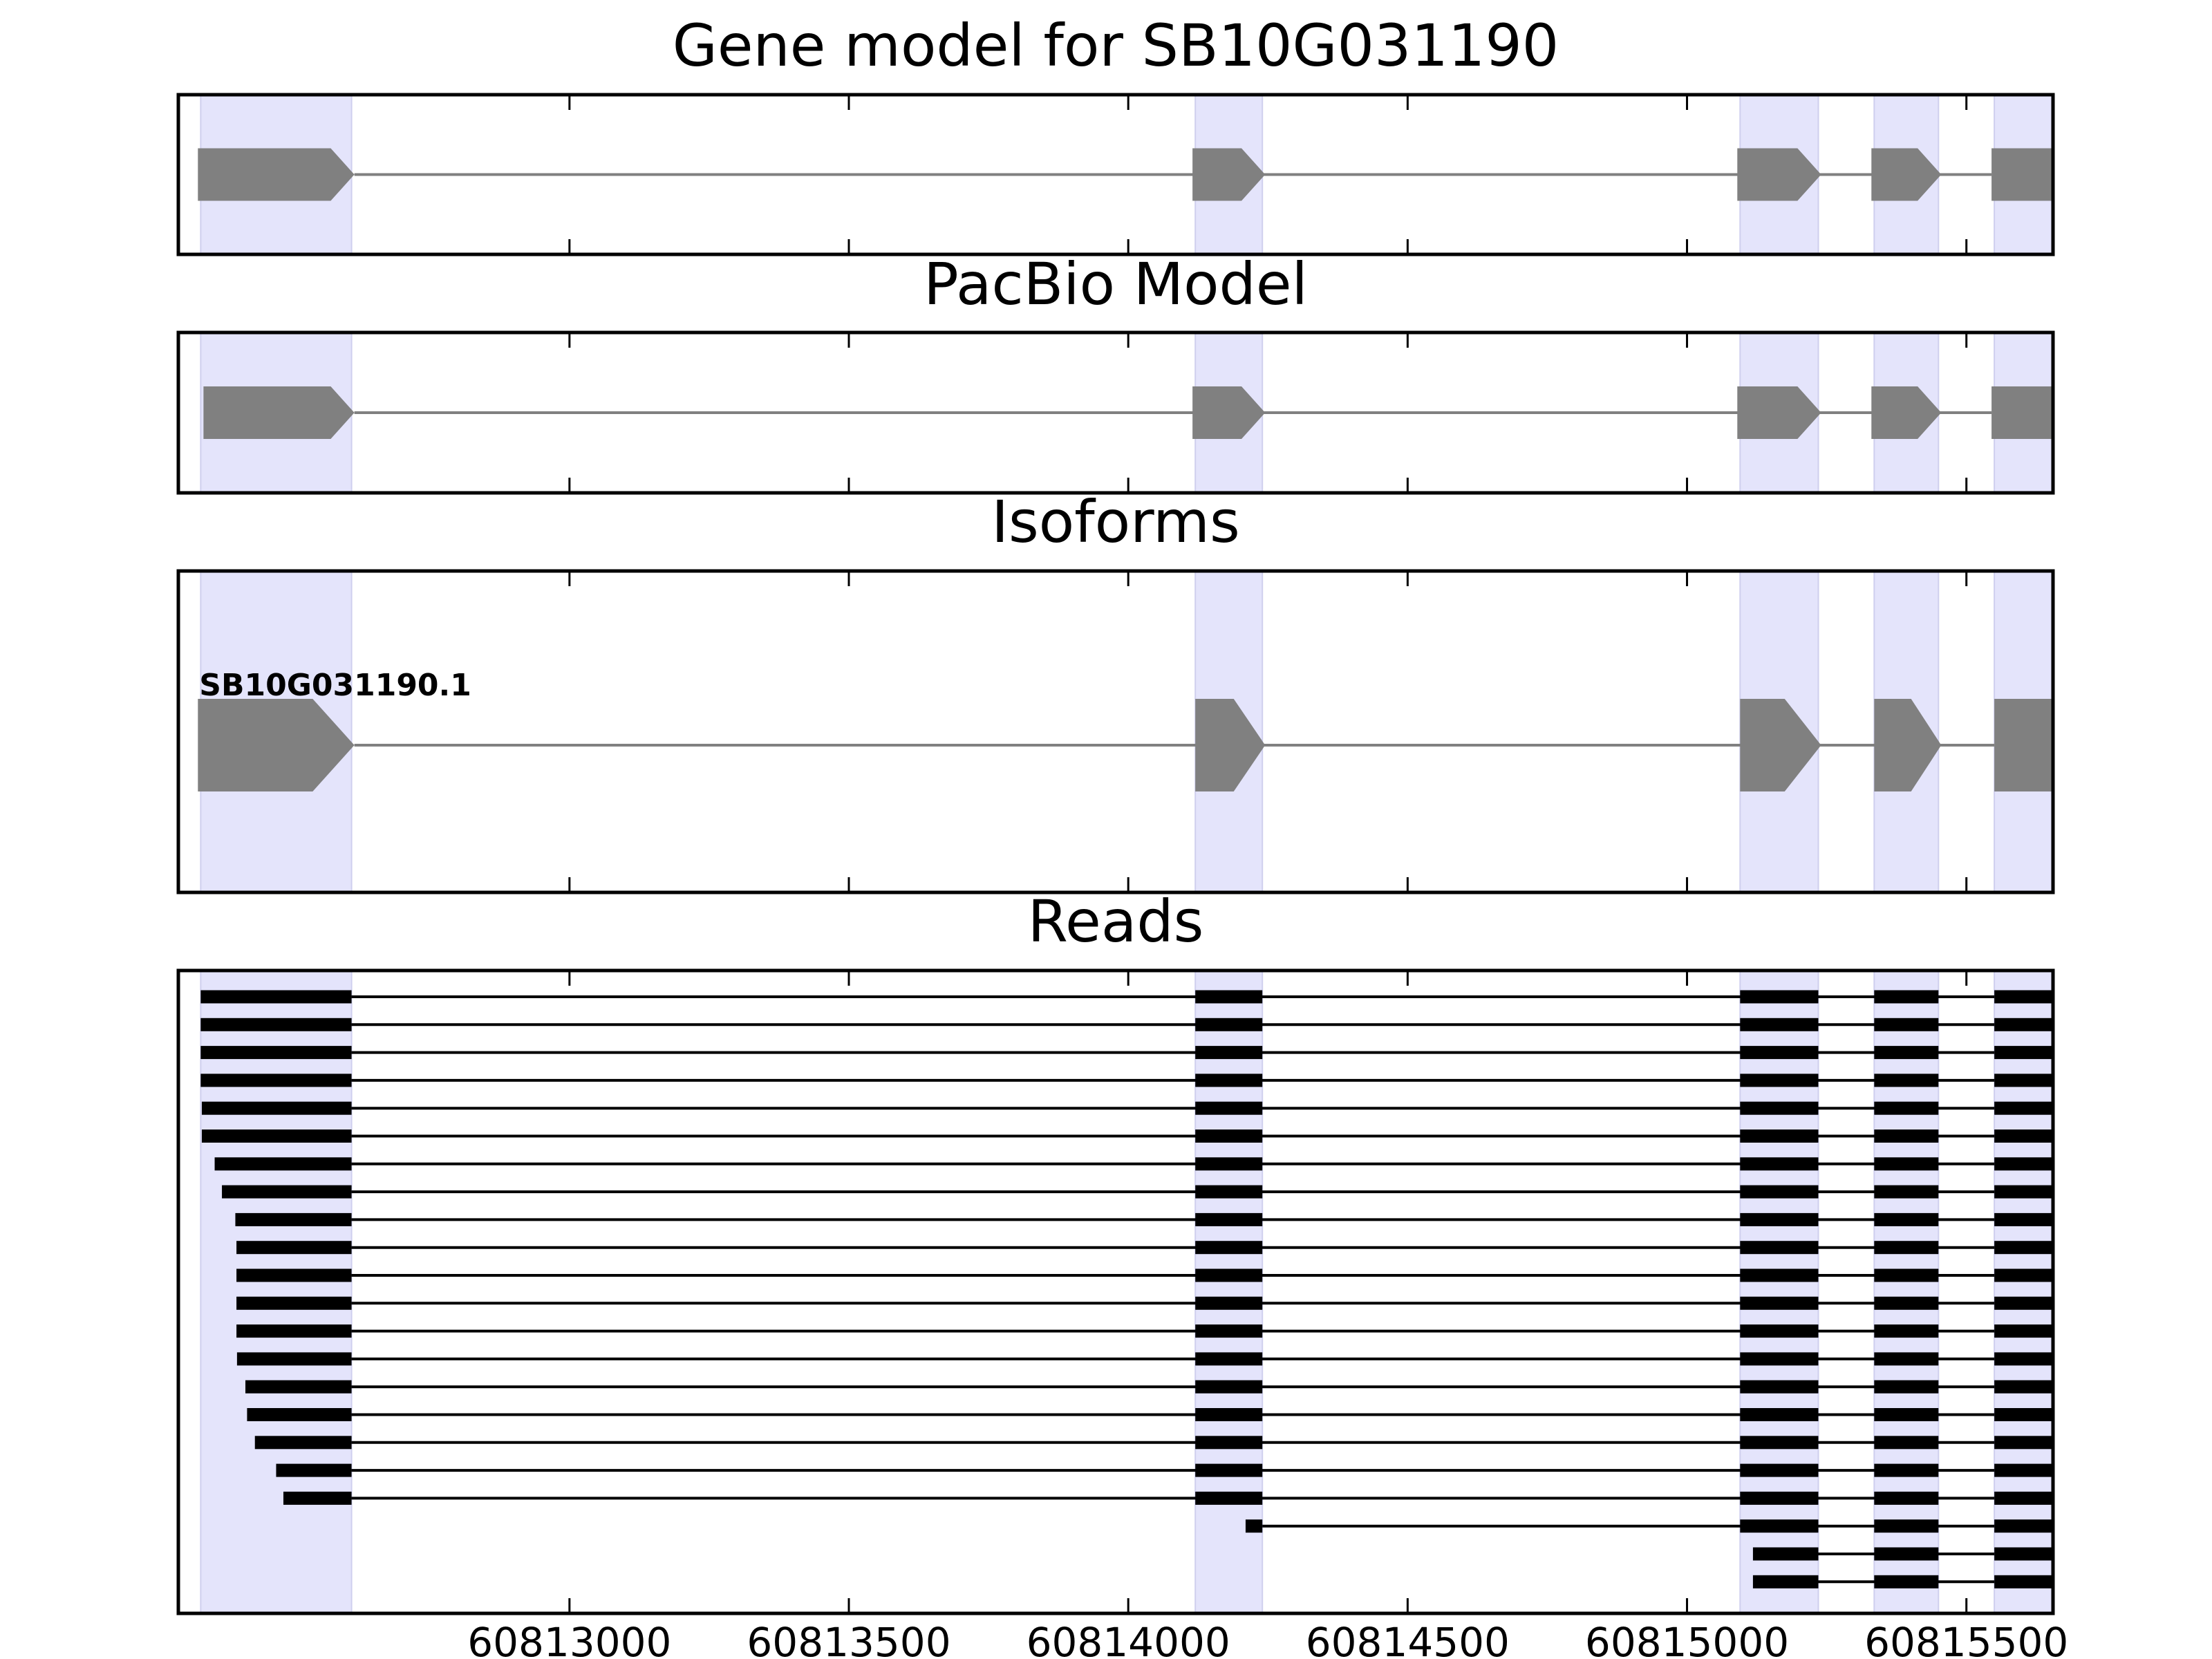 The width and height of the screenshot is (2212, 1659). I want to click on pacbio-model-panel: PacBio Model, so click(1115, 372).